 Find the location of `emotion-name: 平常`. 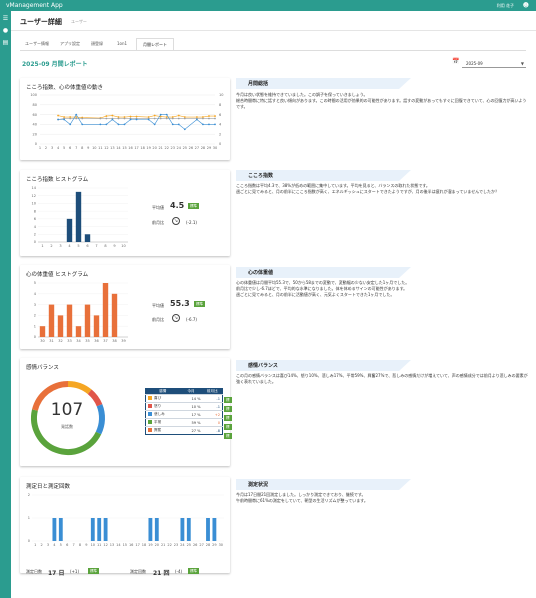

emotion-name: 平常 is located at coordinates (158, 422).